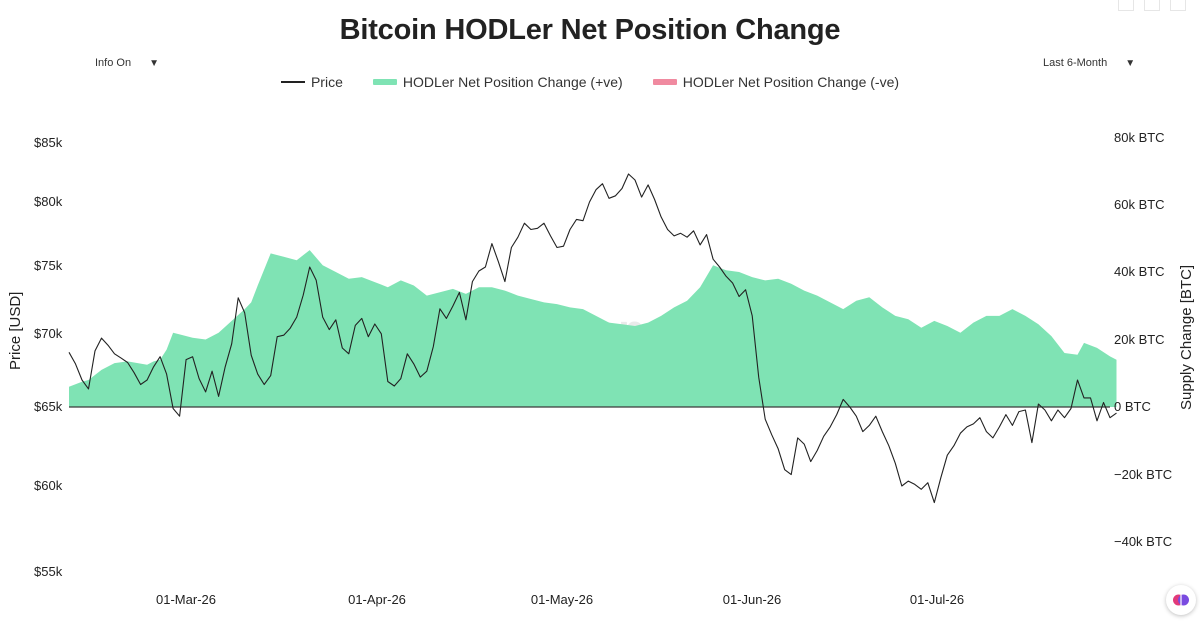 Image resolution: width=1200 pixels, height=641 pixels. Describe the element at coordinates (1075, 63) in the screenshot. I see `time-range-label: Last 6-Month` at that location.